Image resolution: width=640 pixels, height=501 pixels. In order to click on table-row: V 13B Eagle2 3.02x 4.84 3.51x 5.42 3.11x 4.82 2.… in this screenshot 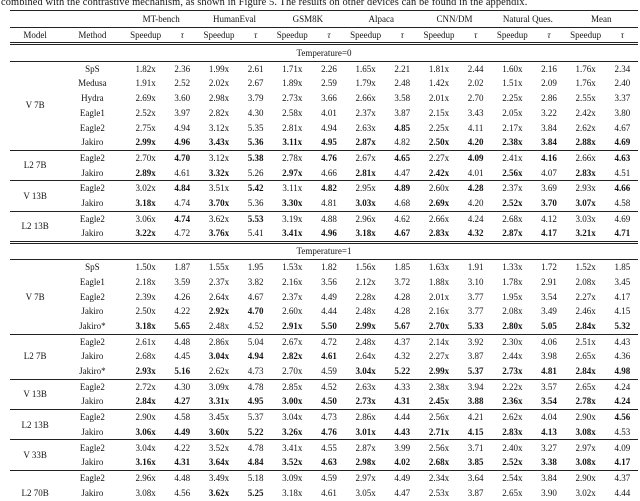, I will do `click(324, 196)`.